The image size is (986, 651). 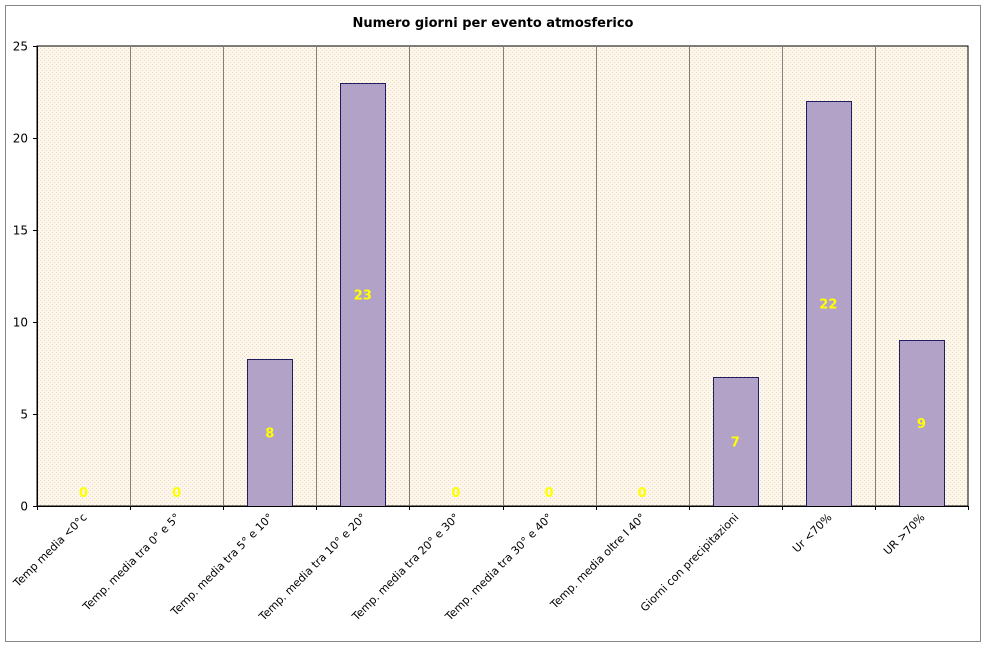 I want to click on y-tick-label: 0, so click(x=24, y=507).